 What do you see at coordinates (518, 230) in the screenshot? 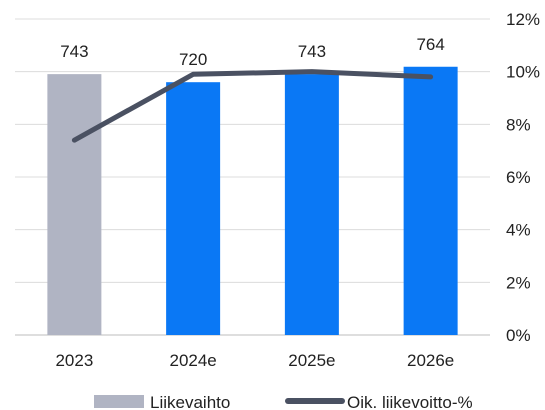
I see `y-tick-label: 4%` at bounding box center [518, 230].